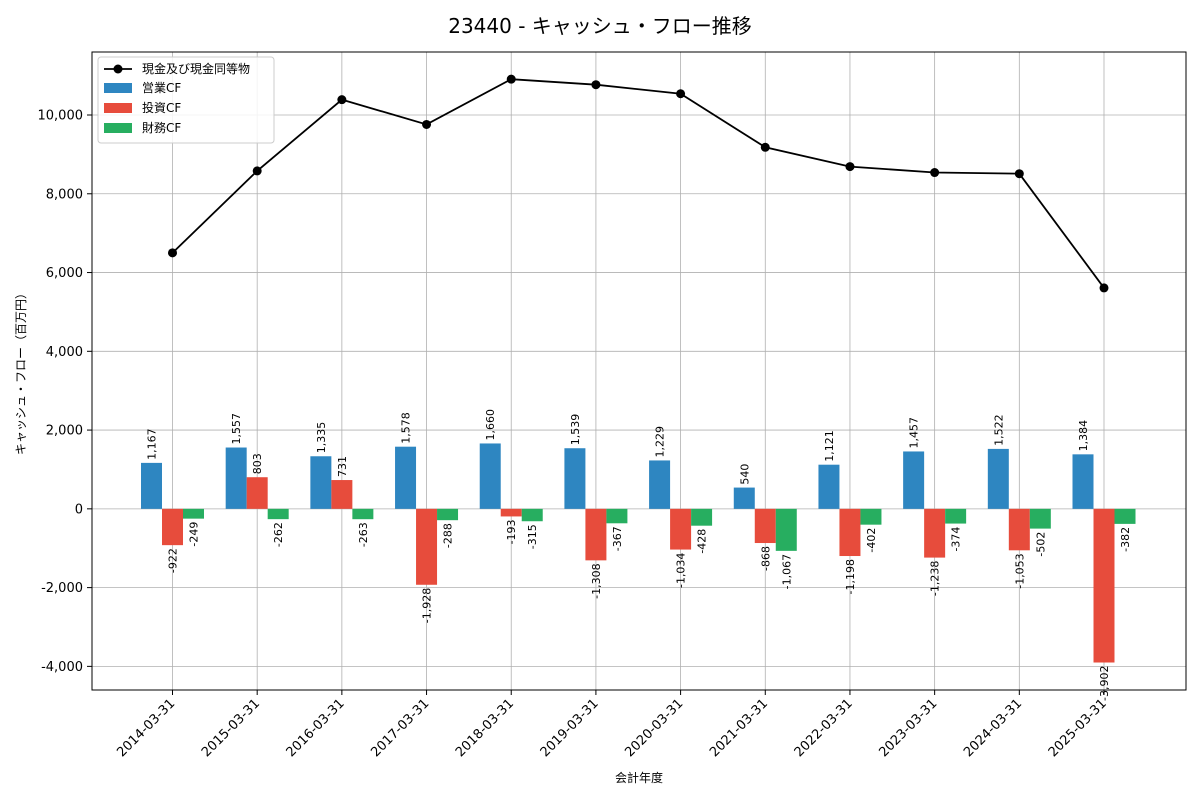 Image resolution: width=1200 pixels, height=800 pixels. What do you see at coordinates (363, 534) in the screenshot?
I see `data-label-2-2: -263` at bounding box center [363, 534].